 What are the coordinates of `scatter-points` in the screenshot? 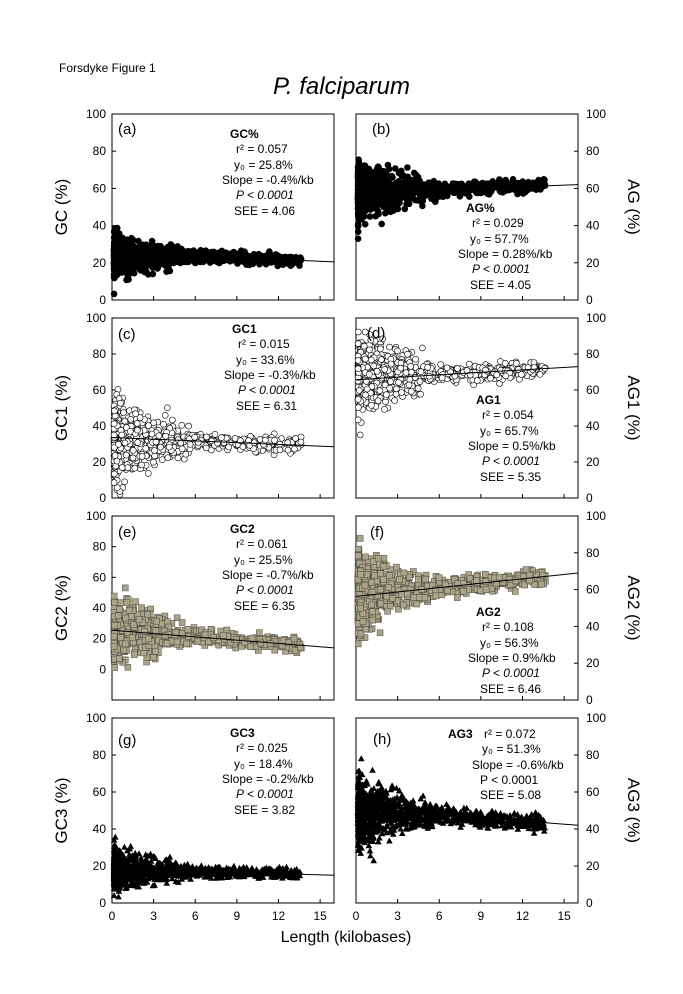 It's located at (207, 261).